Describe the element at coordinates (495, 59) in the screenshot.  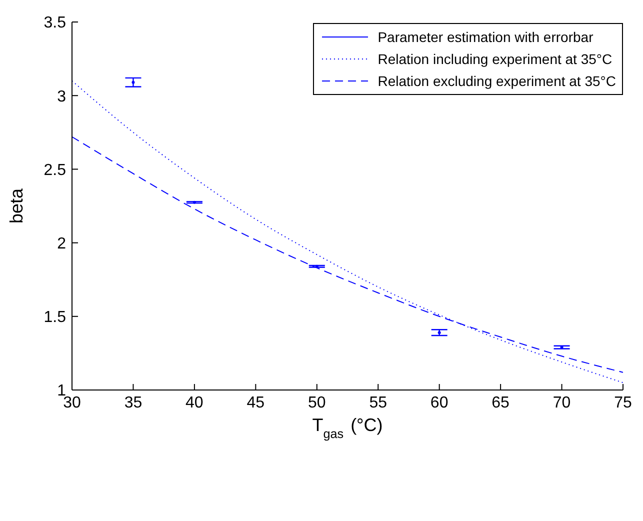
I see `legend-label: Relation including experiment at 35°C` at that location.